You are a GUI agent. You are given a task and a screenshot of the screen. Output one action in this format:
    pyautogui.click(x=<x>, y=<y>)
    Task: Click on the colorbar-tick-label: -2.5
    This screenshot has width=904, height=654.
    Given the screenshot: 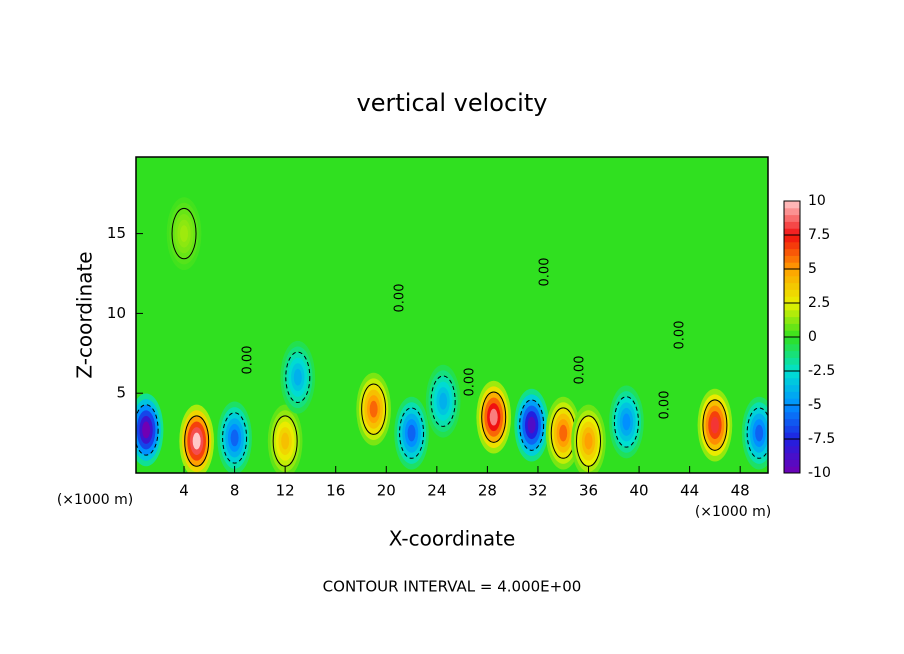 What is the action you would take?
    pyautogui.click(x=821, y=371)
    